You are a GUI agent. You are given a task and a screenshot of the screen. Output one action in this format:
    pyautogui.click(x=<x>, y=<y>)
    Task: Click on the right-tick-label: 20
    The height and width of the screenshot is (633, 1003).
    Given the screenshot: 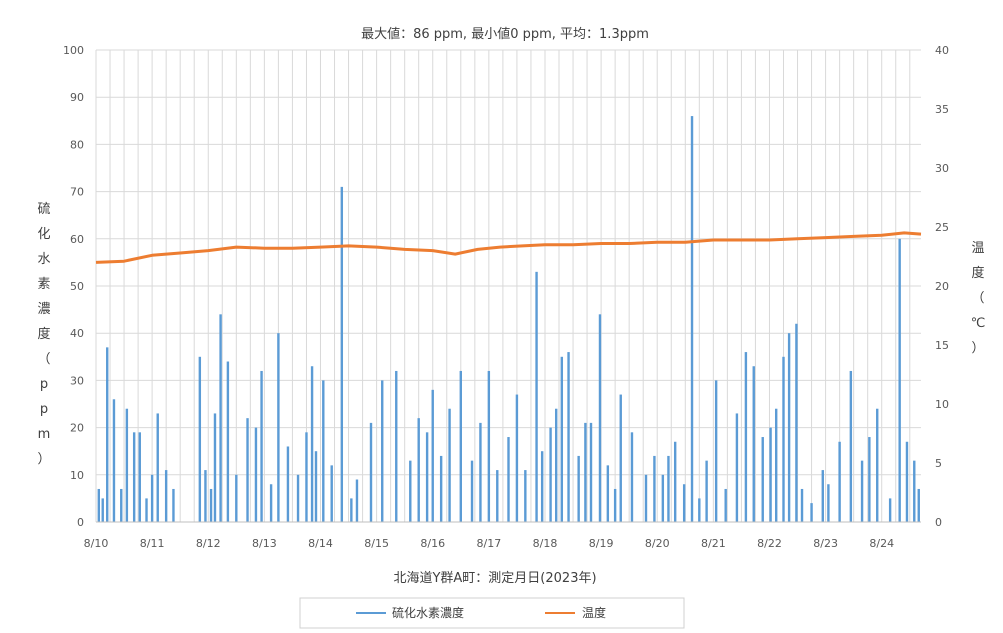 What is the action you would take?
    pyautogui.click(x=942, y=286)
    